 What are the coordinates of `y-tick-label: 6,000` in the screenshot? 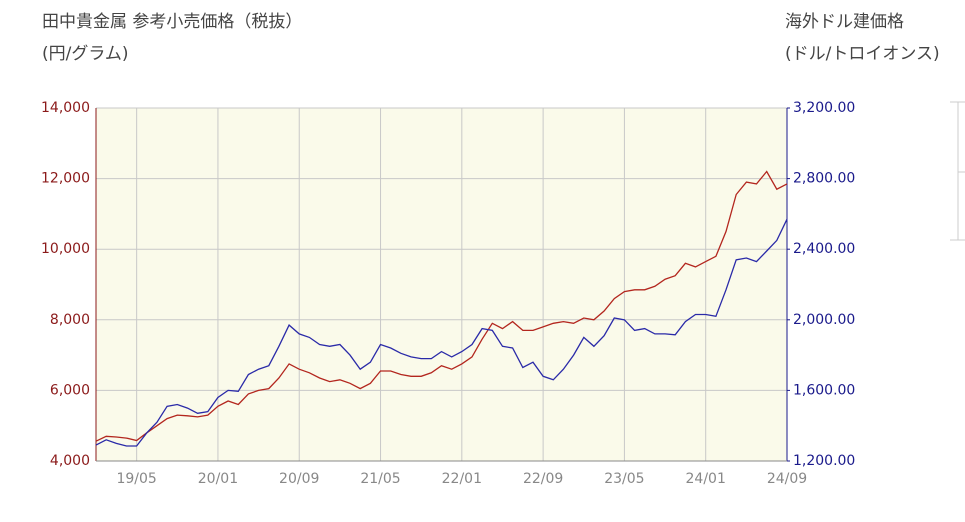 It's located at (70, 390).